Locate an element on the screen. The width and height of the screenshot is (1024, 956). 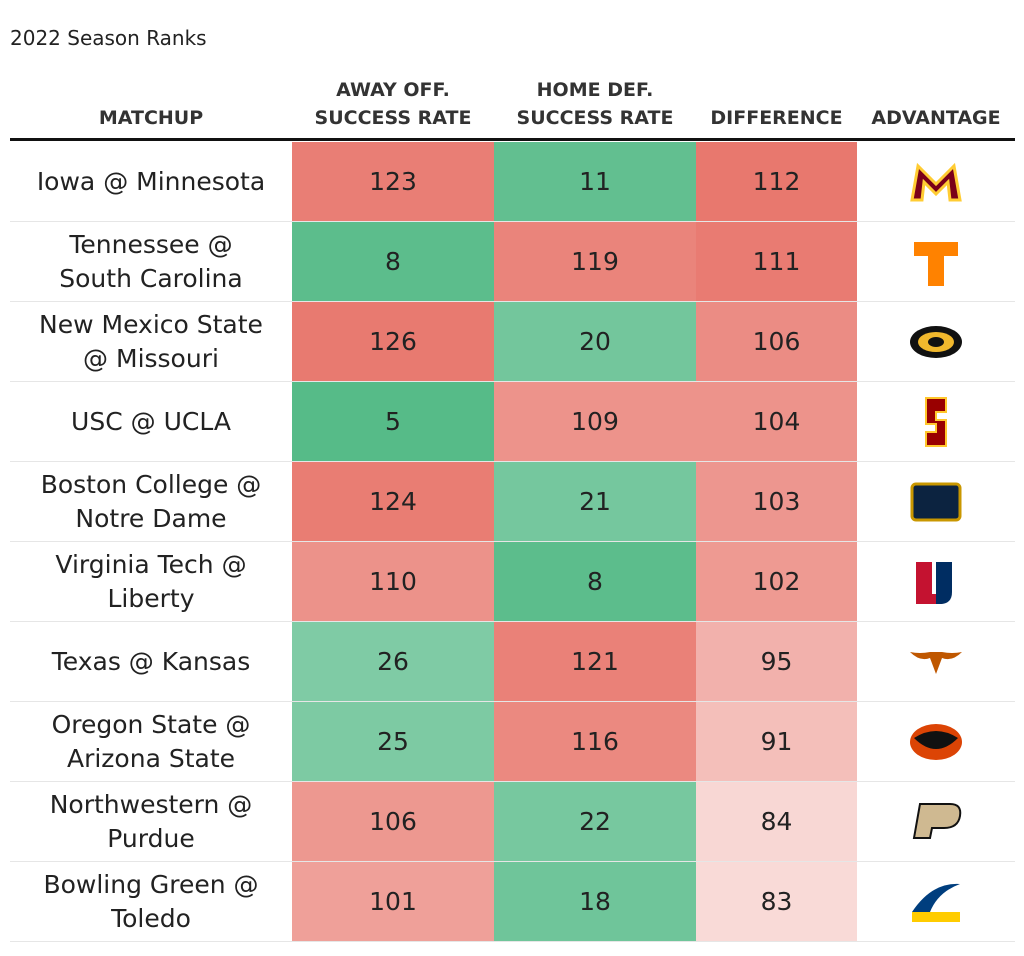
away-cell: 8 is located at coordinates (393, 262).